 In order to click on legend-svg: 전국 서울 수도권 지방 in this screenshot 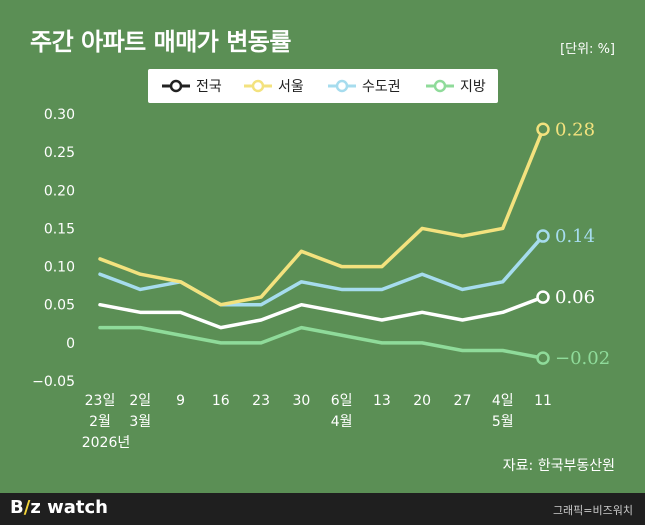, I will do `click(324, 87)`.